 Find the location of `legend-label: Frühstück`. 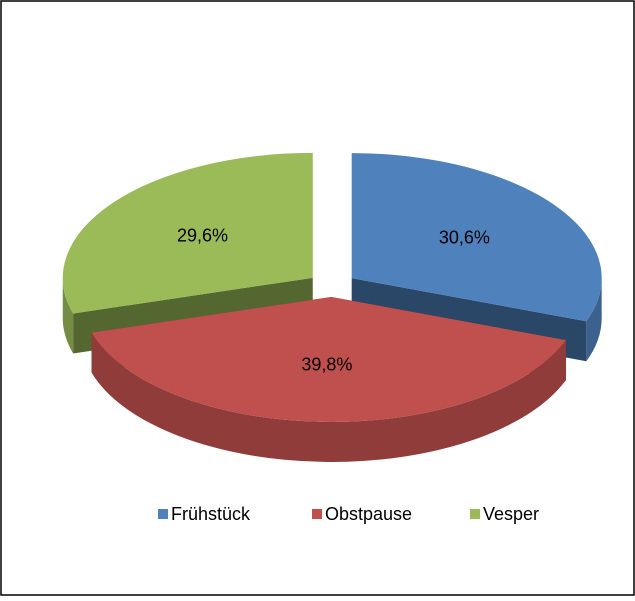

legend-label: Frühstück is located at coordinates (211, 514).